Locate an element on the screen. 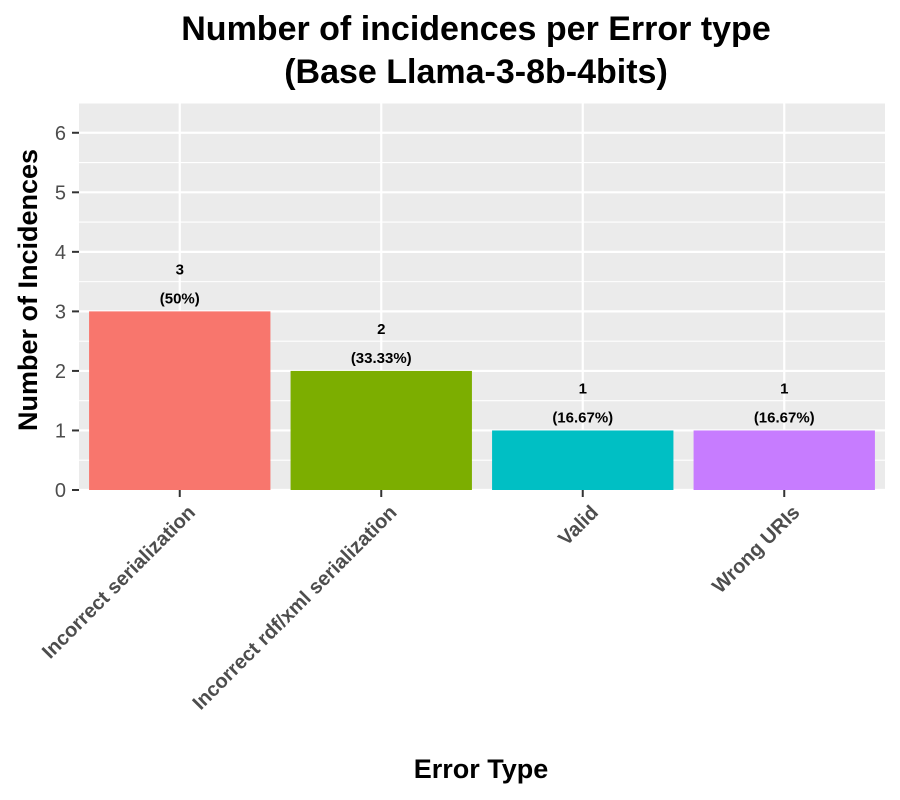 This screenshot has height=800, width=900. y-tick-label: 6 is located at coordinates (60, 134).